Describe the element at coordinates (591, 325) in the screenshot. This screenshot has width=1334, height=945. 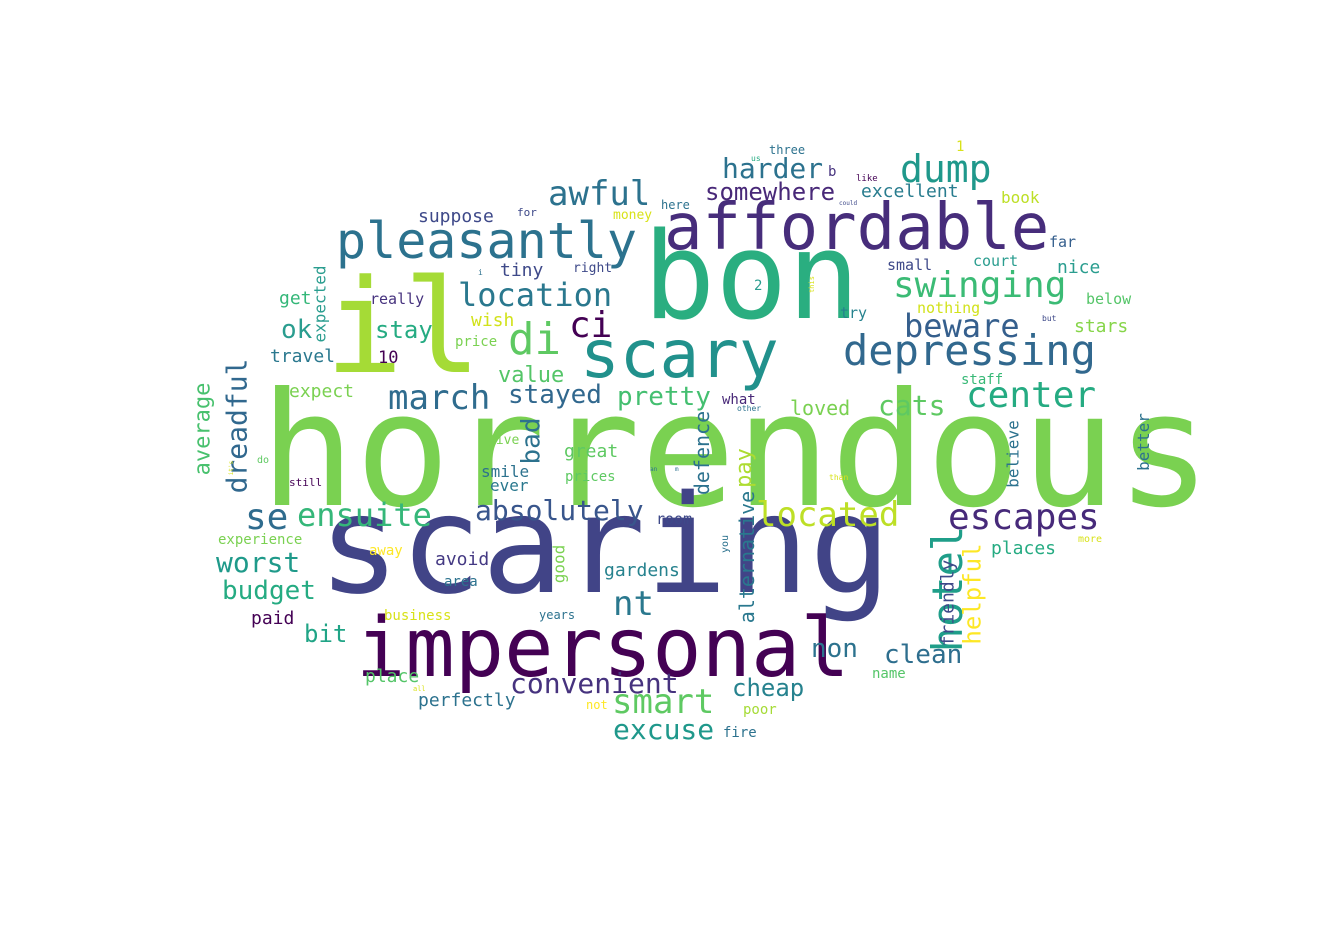
I see `word-ci: ci` at that location.